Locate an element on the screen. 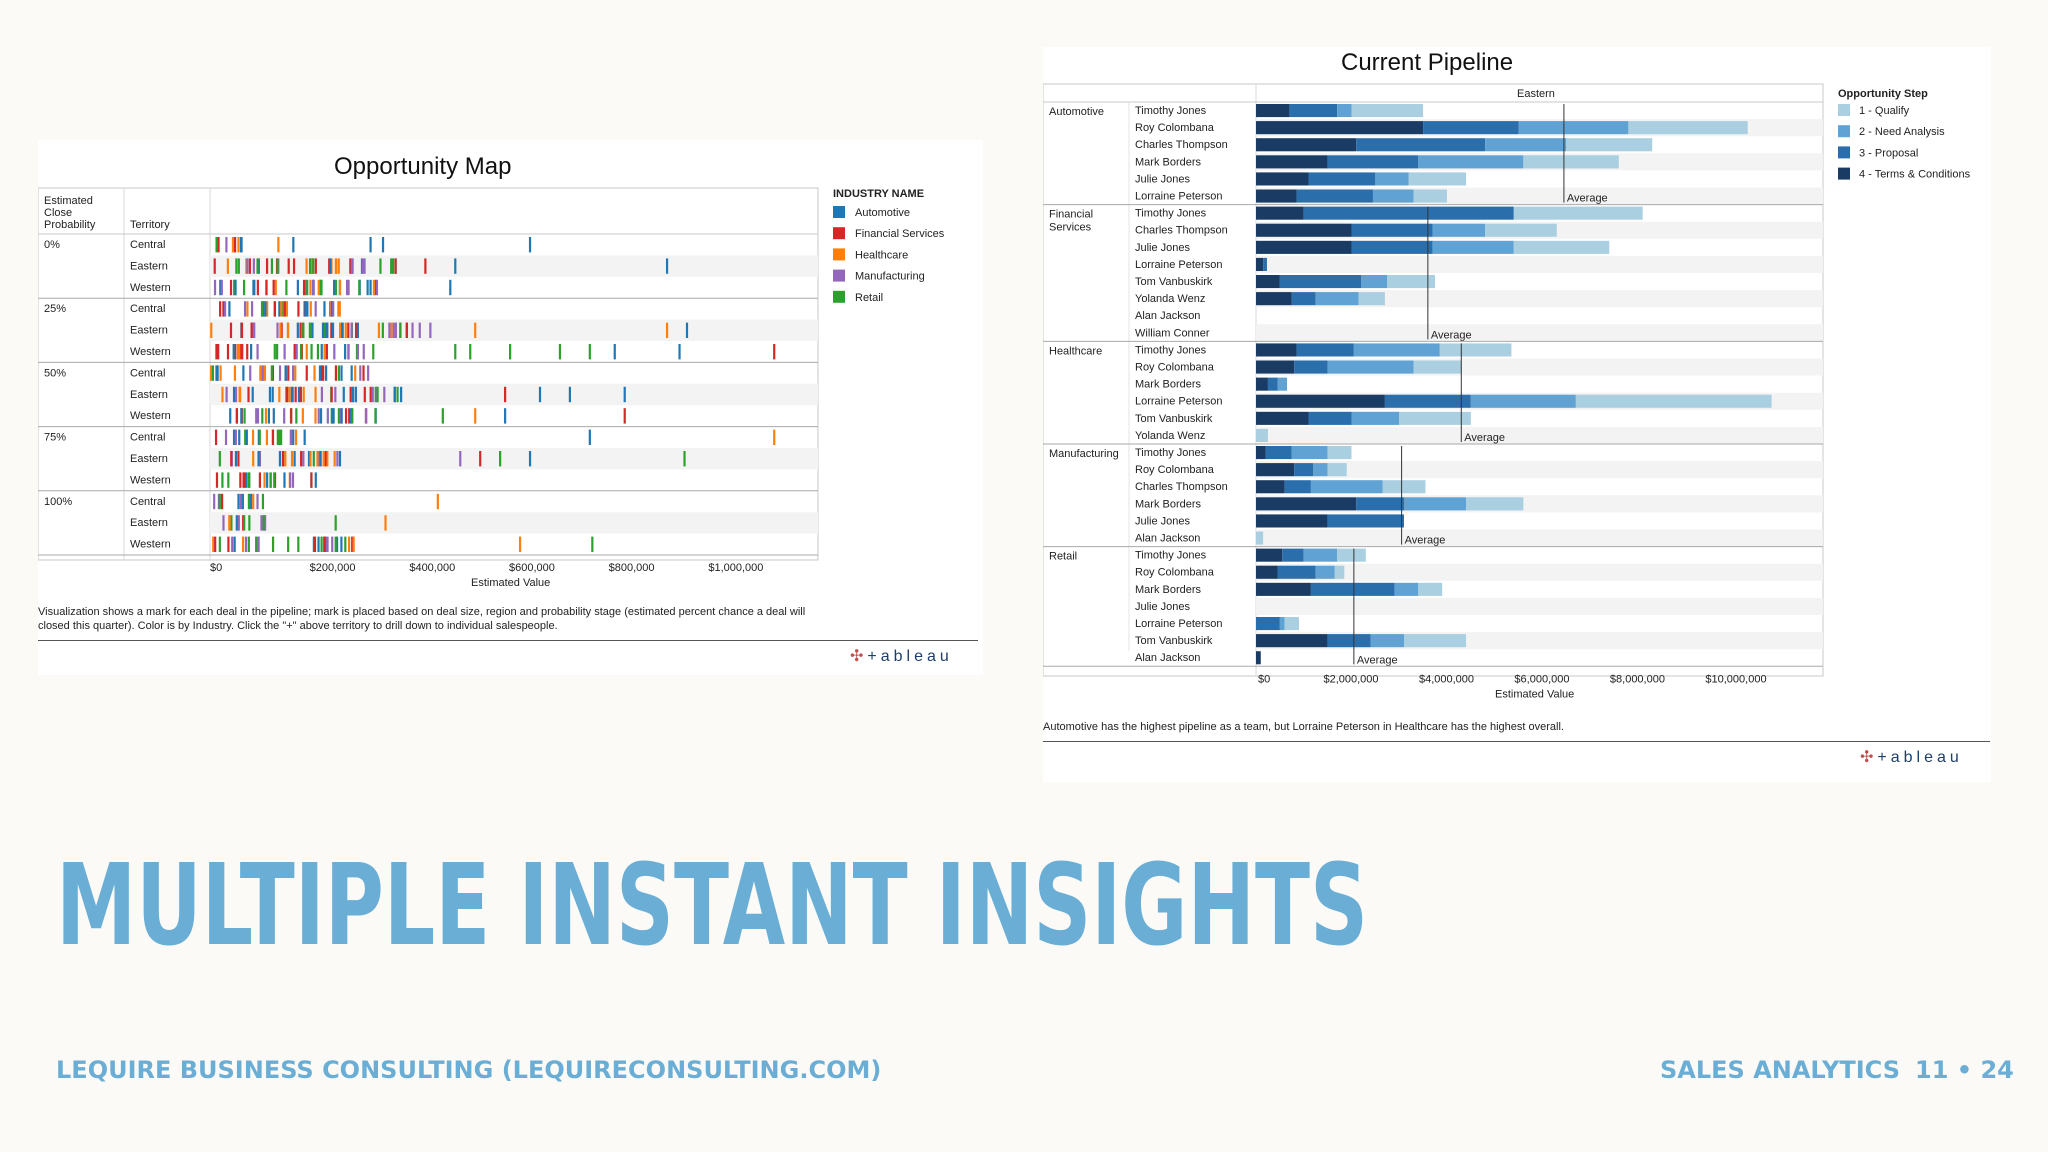 This screenshot has height=1152, width=2048. opp-legend-swatch is located at coordinates (839, 233).